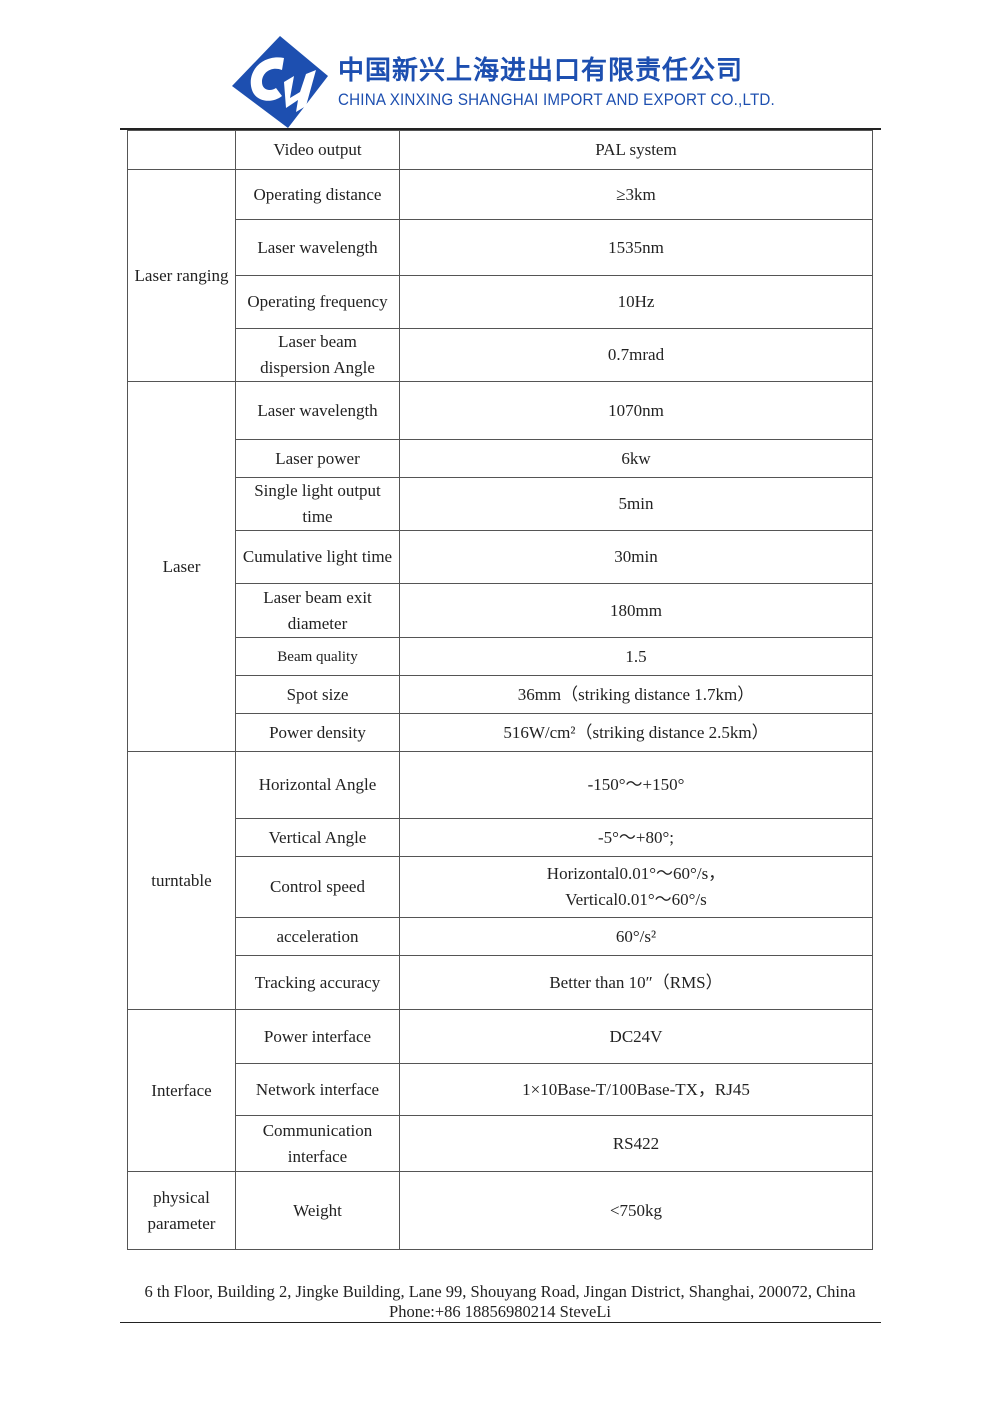  I want to click on table-row: Video output PAL system, so click(500, 150).